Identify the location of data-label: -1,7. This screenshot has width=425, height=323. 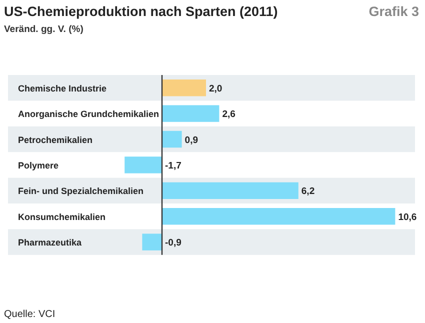
(173, 166).